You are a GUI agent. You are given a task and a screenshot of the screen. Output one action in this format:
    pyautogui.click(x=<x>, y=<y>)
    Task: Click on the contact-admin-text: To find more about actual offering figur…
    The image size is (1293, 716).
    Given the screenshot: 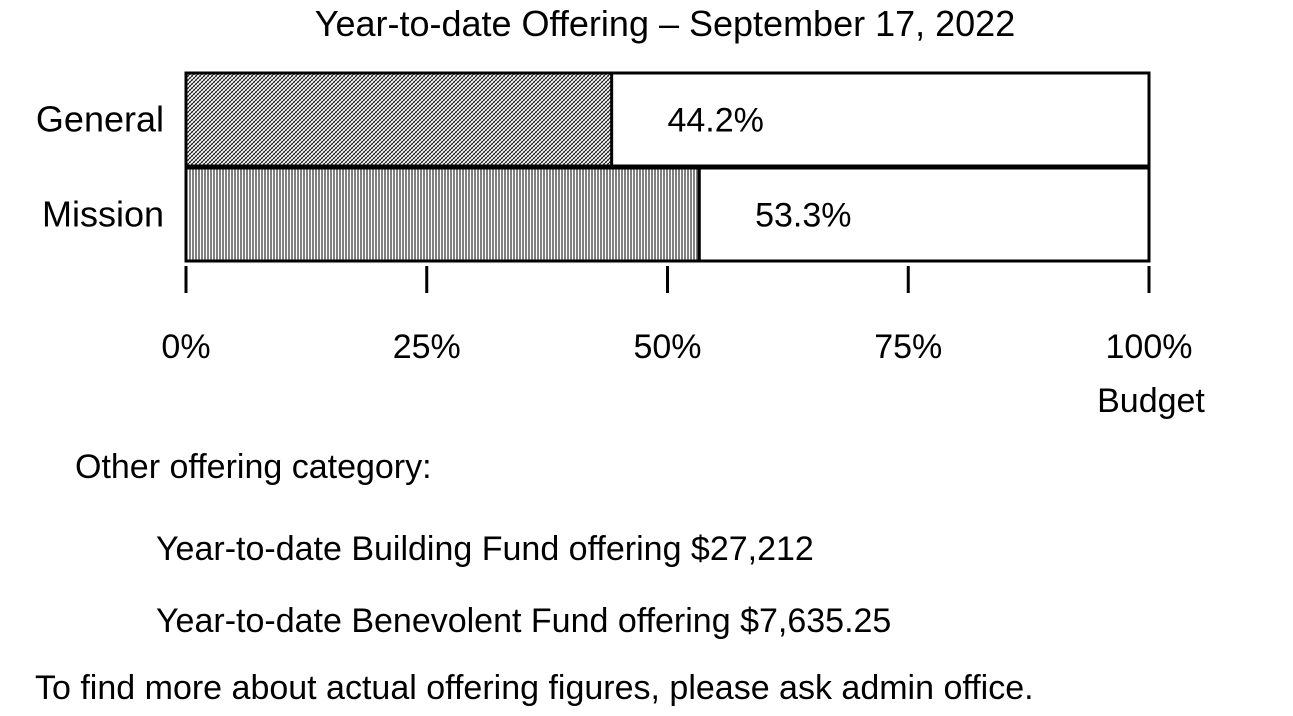 What is the action you would take?
    pyautogui.click(x=534, y=688)
    